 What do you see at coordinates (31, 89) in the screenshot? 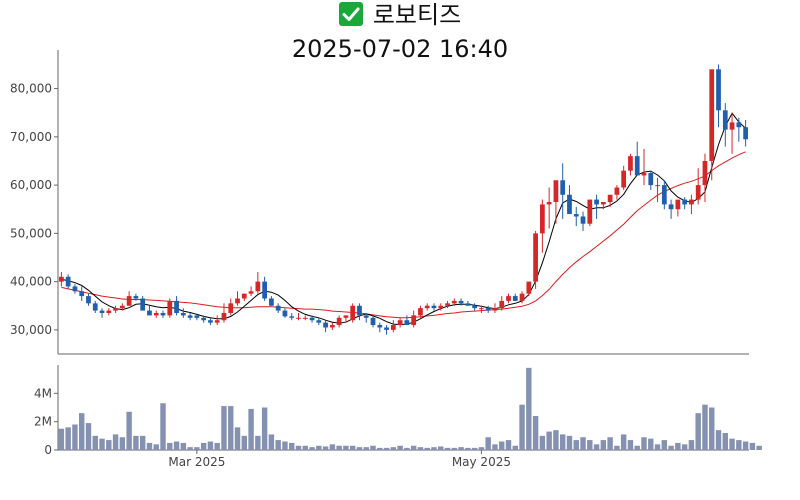
I see `price-tick-label: 80,000` at bounding box center [31, 89].